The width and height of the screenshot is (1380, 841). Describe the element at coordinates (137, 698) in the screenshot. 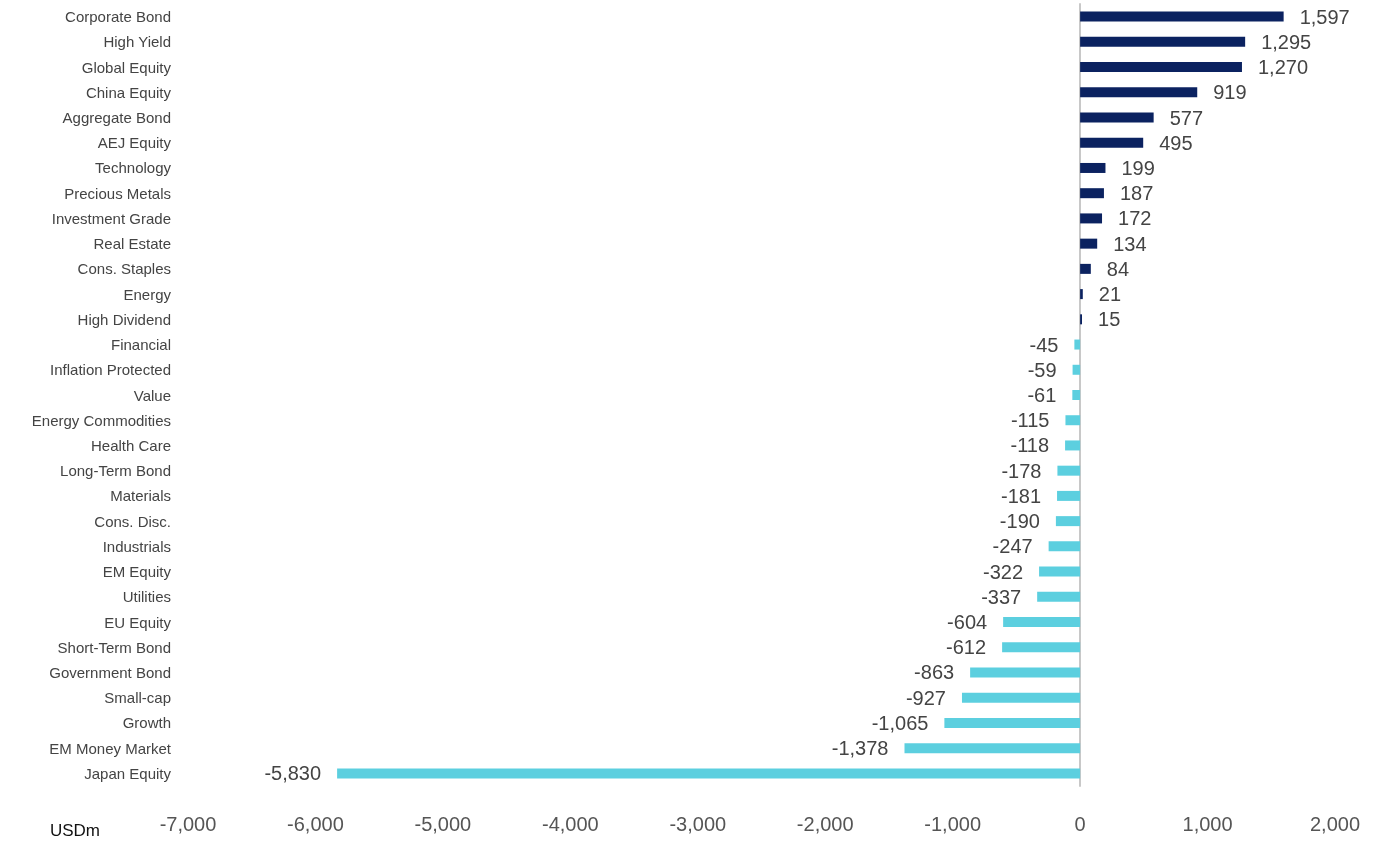

I see `y-tick-label: Small-cap` at that location.